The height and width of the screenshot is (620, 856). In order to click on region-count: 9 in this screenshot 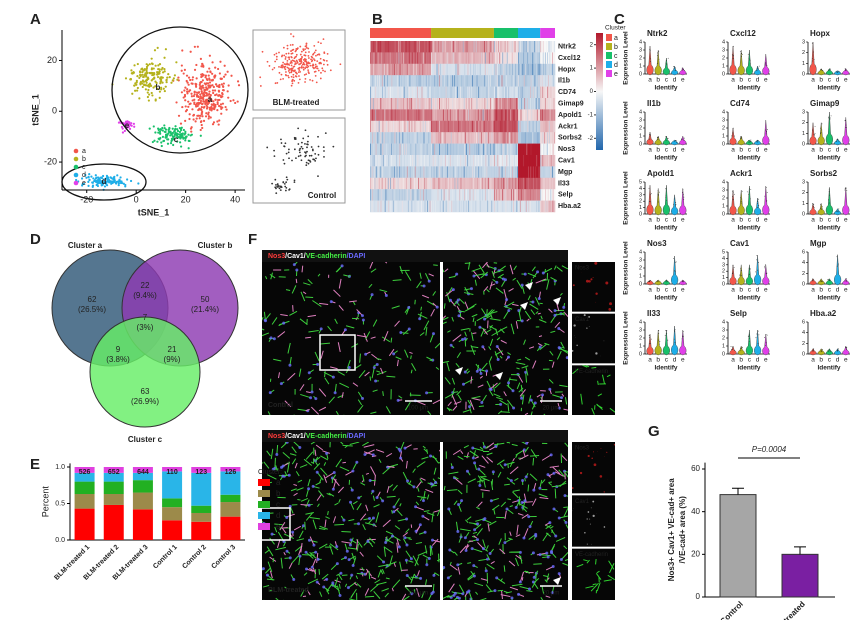, I will do `click(118, 349)`.